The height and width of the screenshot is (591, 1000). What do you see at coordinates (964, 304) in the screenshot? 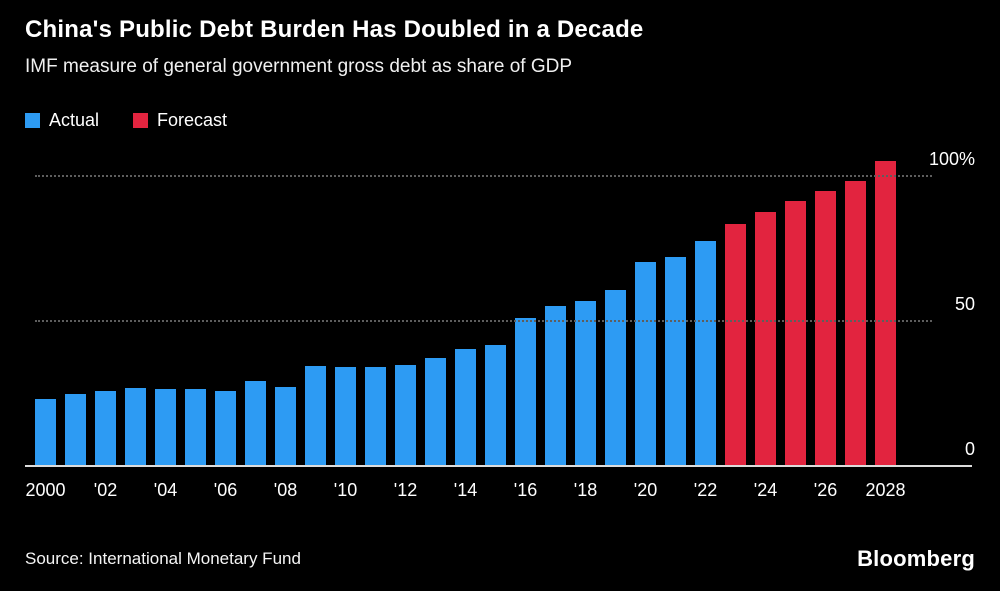
I see `y-tick-50: 50` at bounding box center [964, 304].